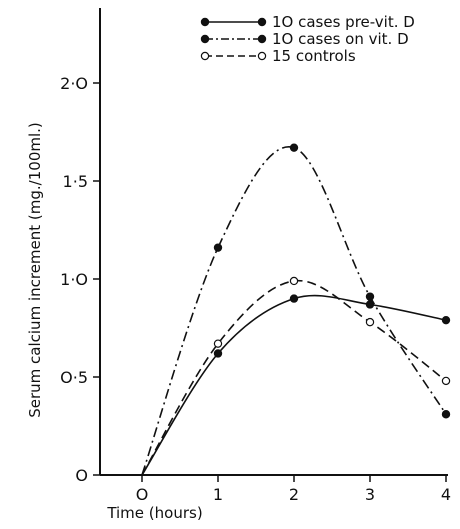  Describe the element at coordinates (81, 475) in the screenshot. I see `y-tick-label: O` at that location.